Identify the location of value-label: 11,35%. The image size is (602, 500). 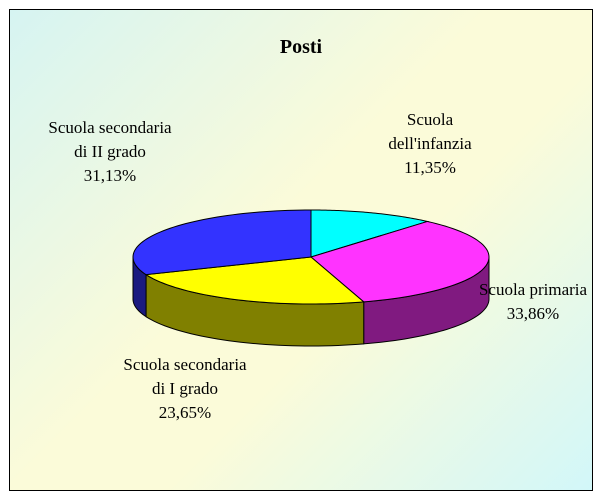
(430, 167).